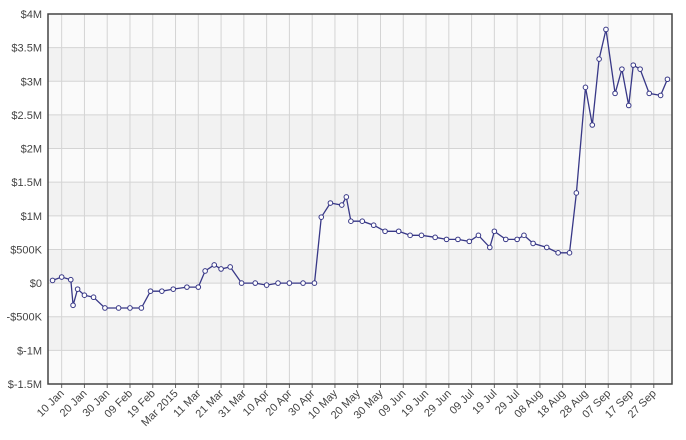 The image size is (686, 440). What do you see at coordinates (36, 284) in the screenshot?
I see `y-tick-label: $0` at bounding box center [36, 284].